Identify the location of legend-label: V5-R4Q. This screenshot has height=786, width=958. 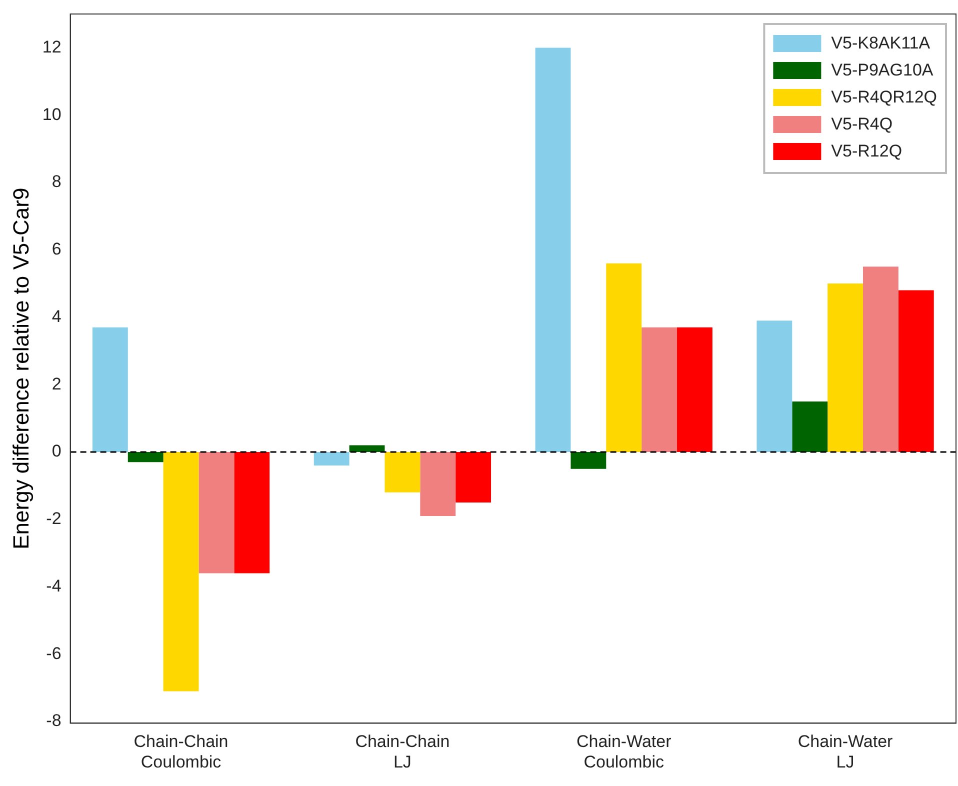
(862, 124).